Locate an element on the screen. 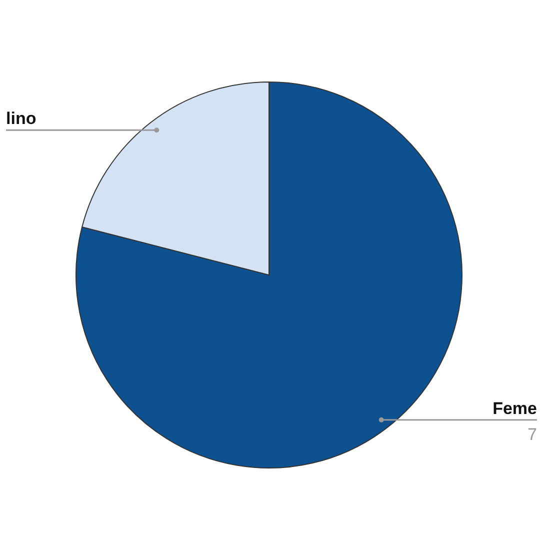 This screenshot has width=543, height=543. slice-label: Feme is located at coordinates (514, 408).